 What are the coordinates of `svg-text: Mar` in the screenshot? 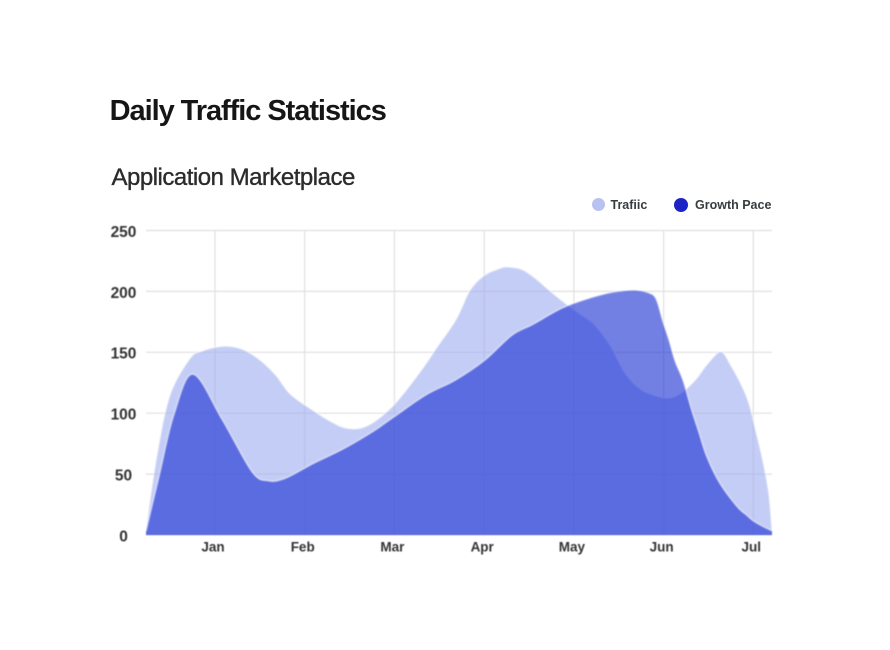 It's located at (392, 547).